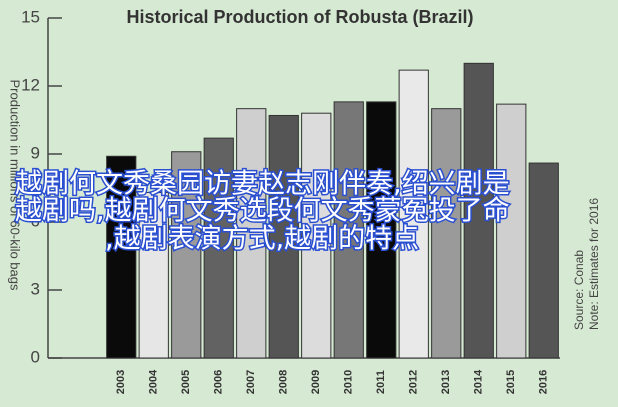 The height and width of the screenshot is (407, 618). I want to click on y-tick-label: 3, so click(35, 288).